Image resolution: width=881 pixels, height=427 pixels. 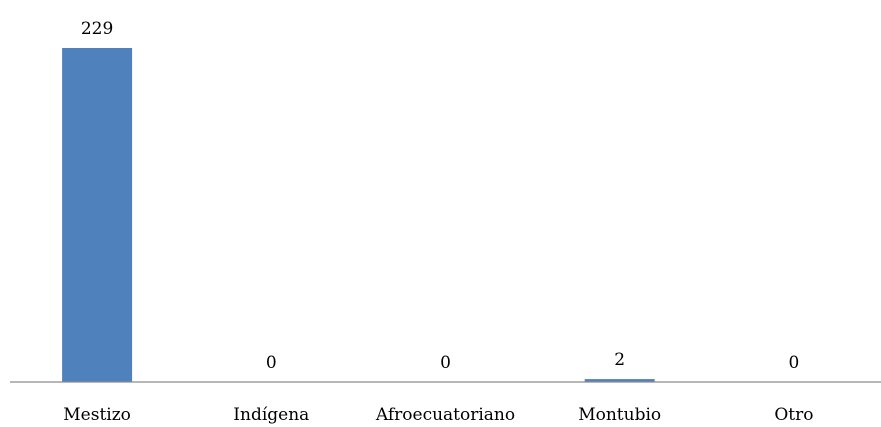 What do you see at coordinates (793, 415) in the screenshot?
I see `category-label-otro: Otro` at bounding box center [793, 415].